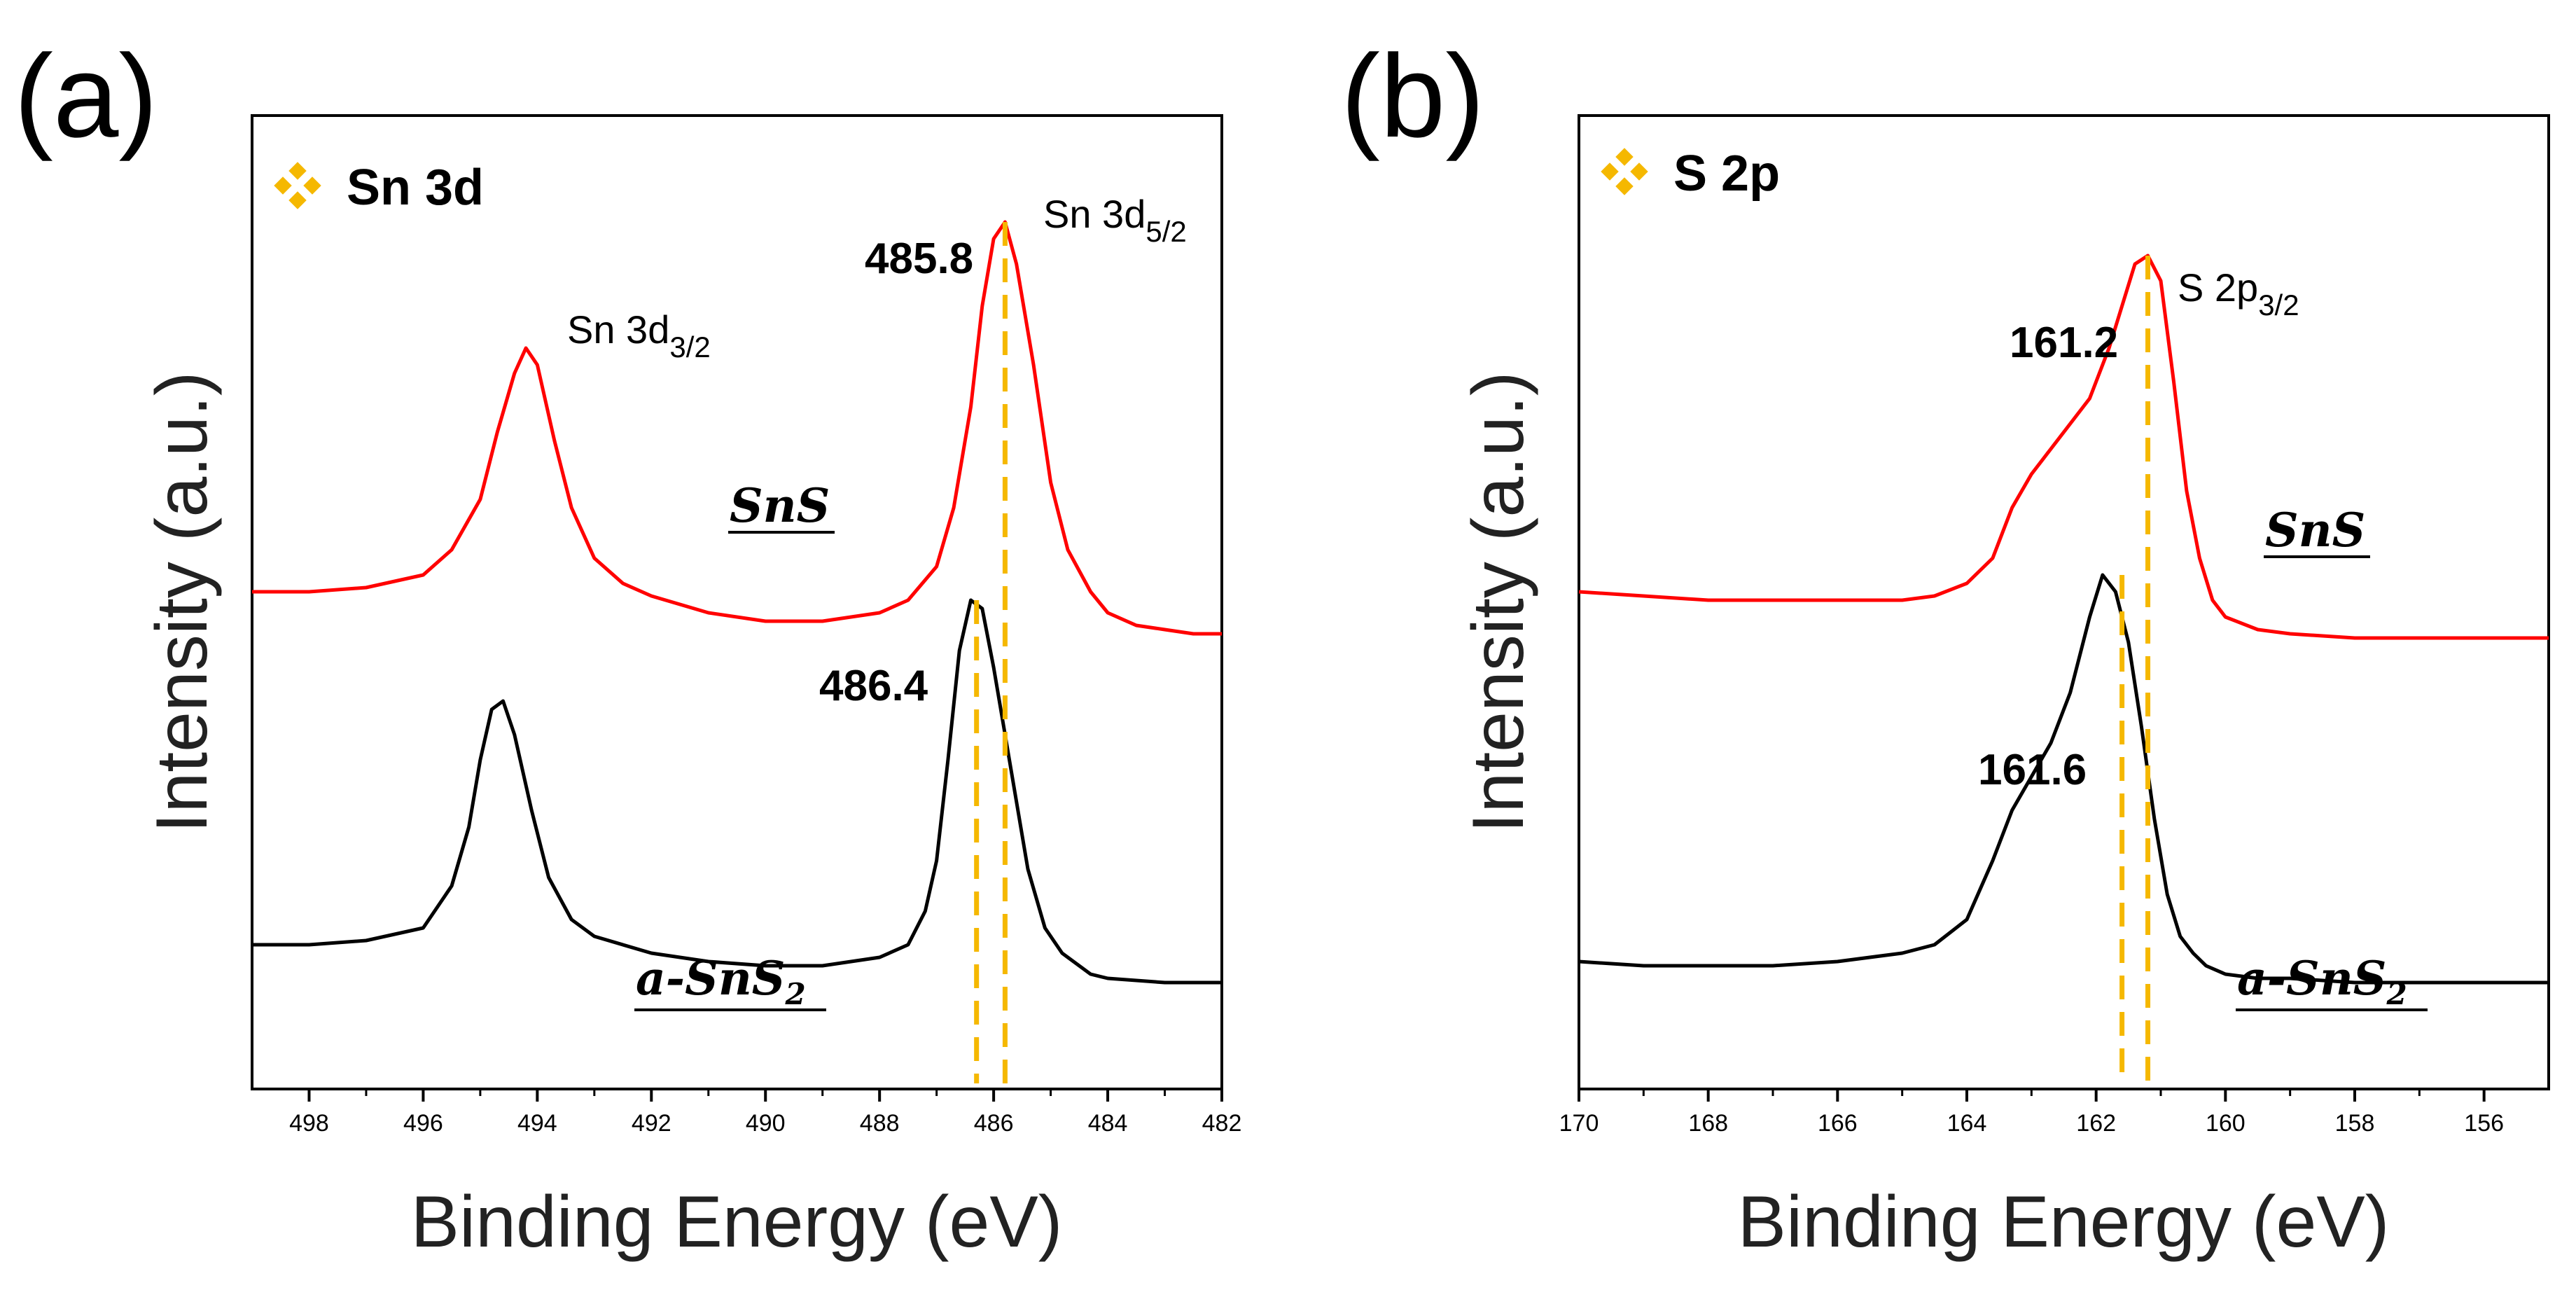 The width and height of the screenshot is (2576, 1297). I want to click on panel-b-x-tick-label-164: 164, so click(1967, 1123).